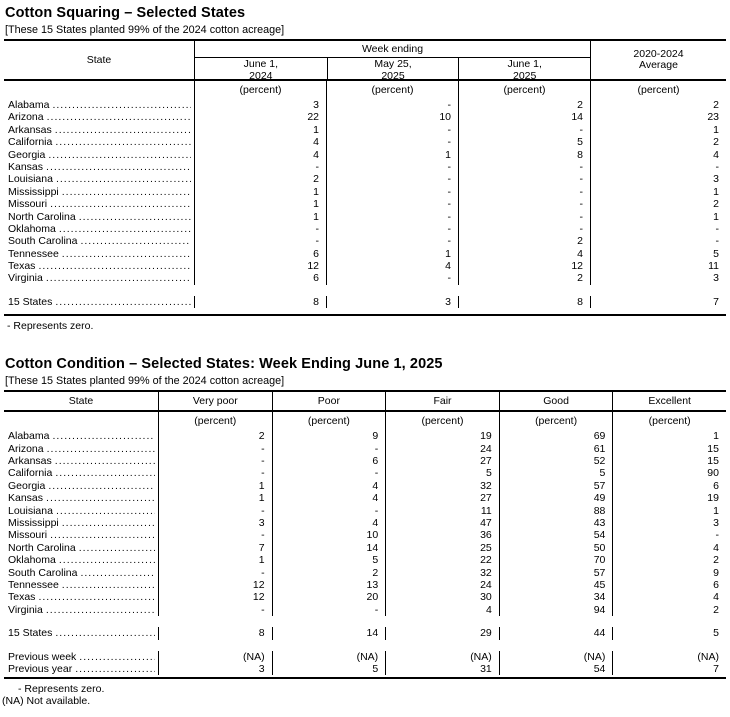  Describe the element at coordinates (81, 511) in the screenshot. I see `row-label: Louisiana` at that location.